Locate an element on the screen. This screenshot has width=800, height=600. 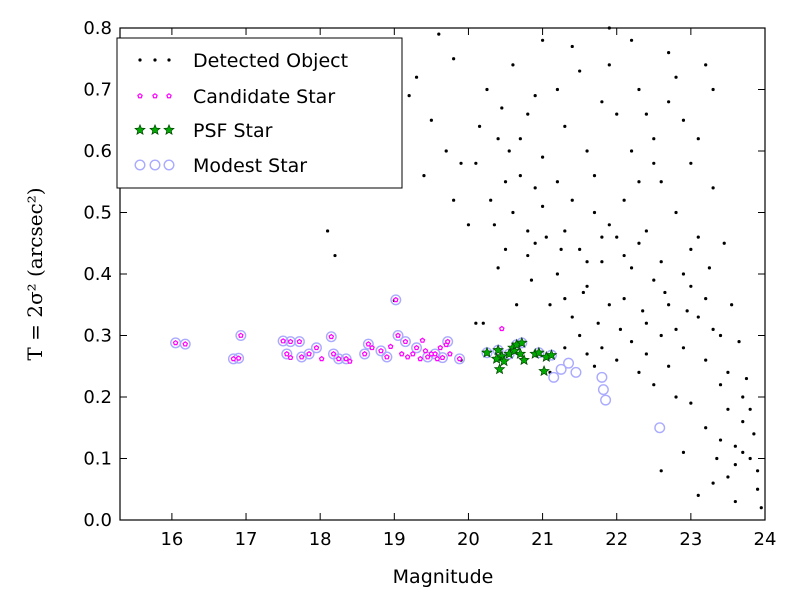
x-tick-label: 16 is located at coordinates (171, 539).